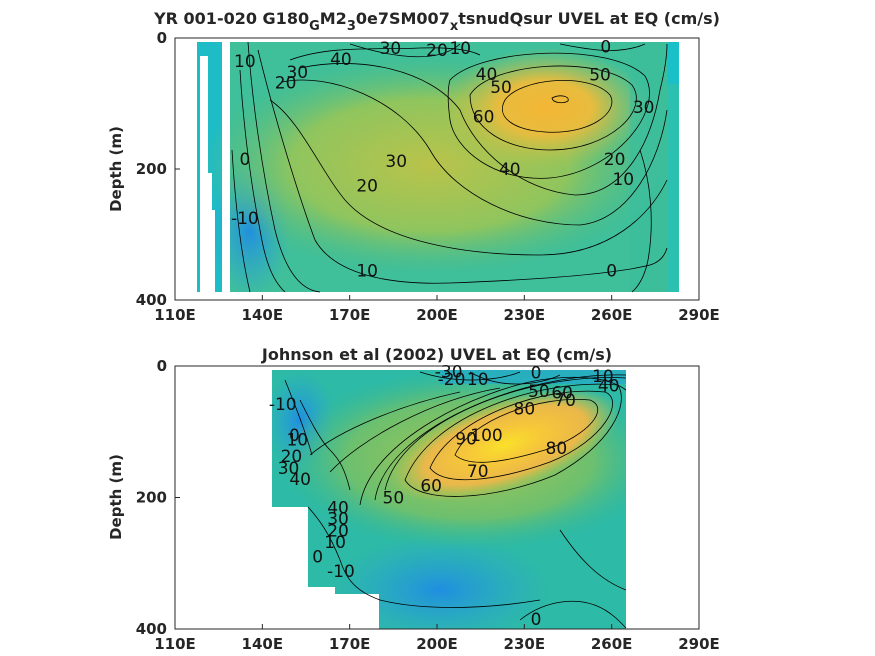 The height and width of the screenshot is (656, 875). Describe the element at coordinates (162, 38) in the screenshot. I see `top-y-tick-label: 0` at that location.